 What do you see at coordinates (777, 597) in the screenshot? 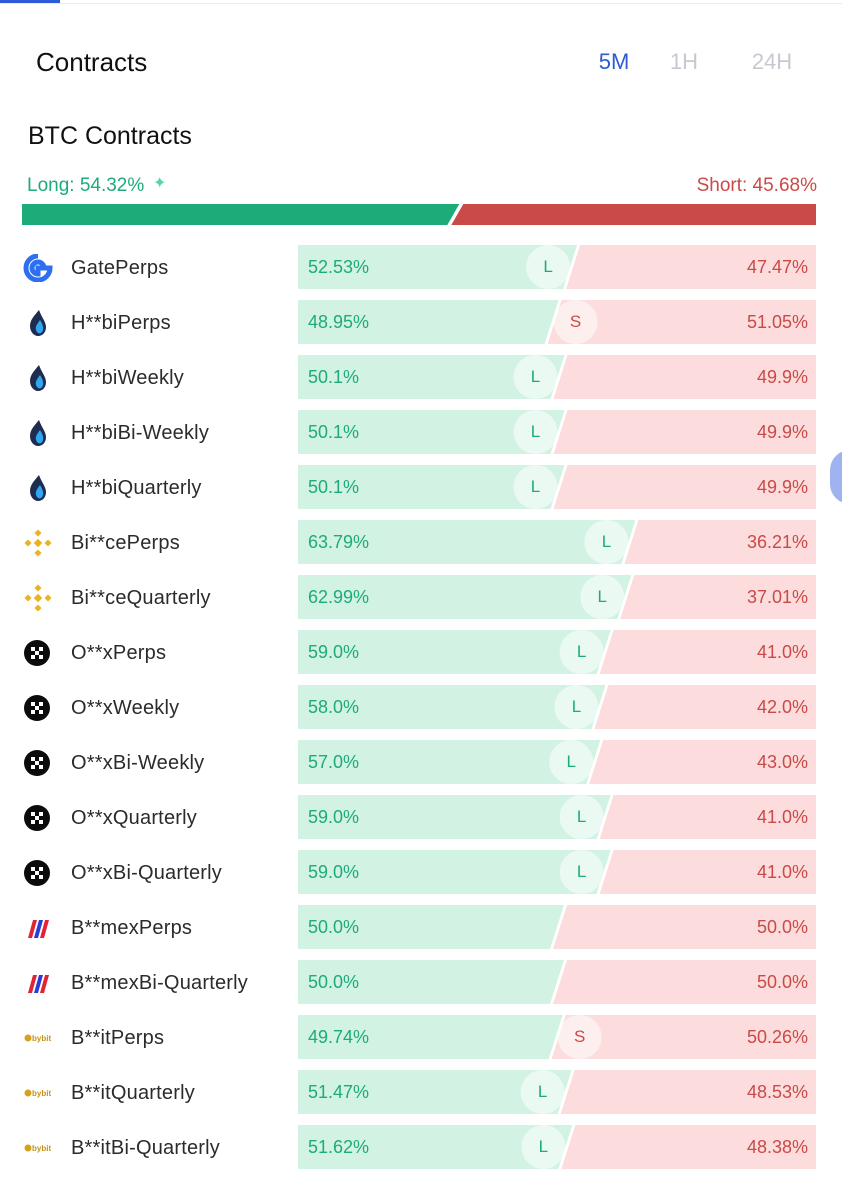
I see `short-percent: 37.01%` at bounding box center [777, 597].